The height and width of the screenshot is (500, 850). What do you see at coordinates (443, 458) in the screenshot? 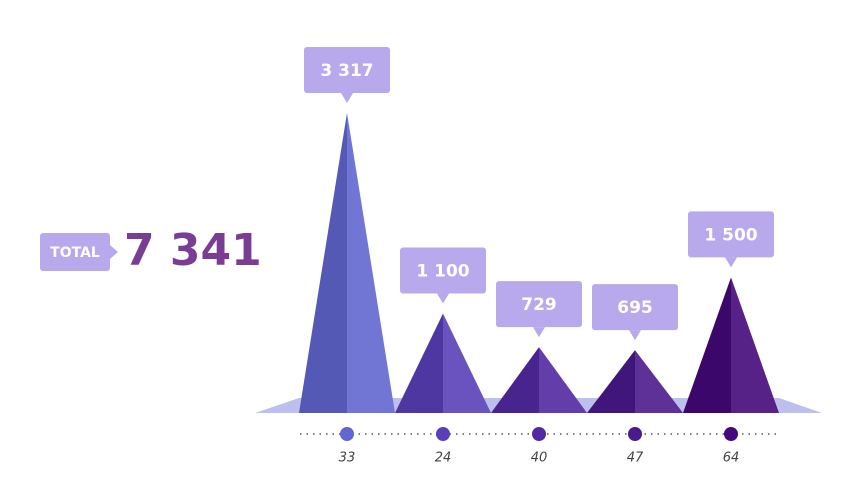
I see `x-tick-label: 24` at bounding box center [443, 458].